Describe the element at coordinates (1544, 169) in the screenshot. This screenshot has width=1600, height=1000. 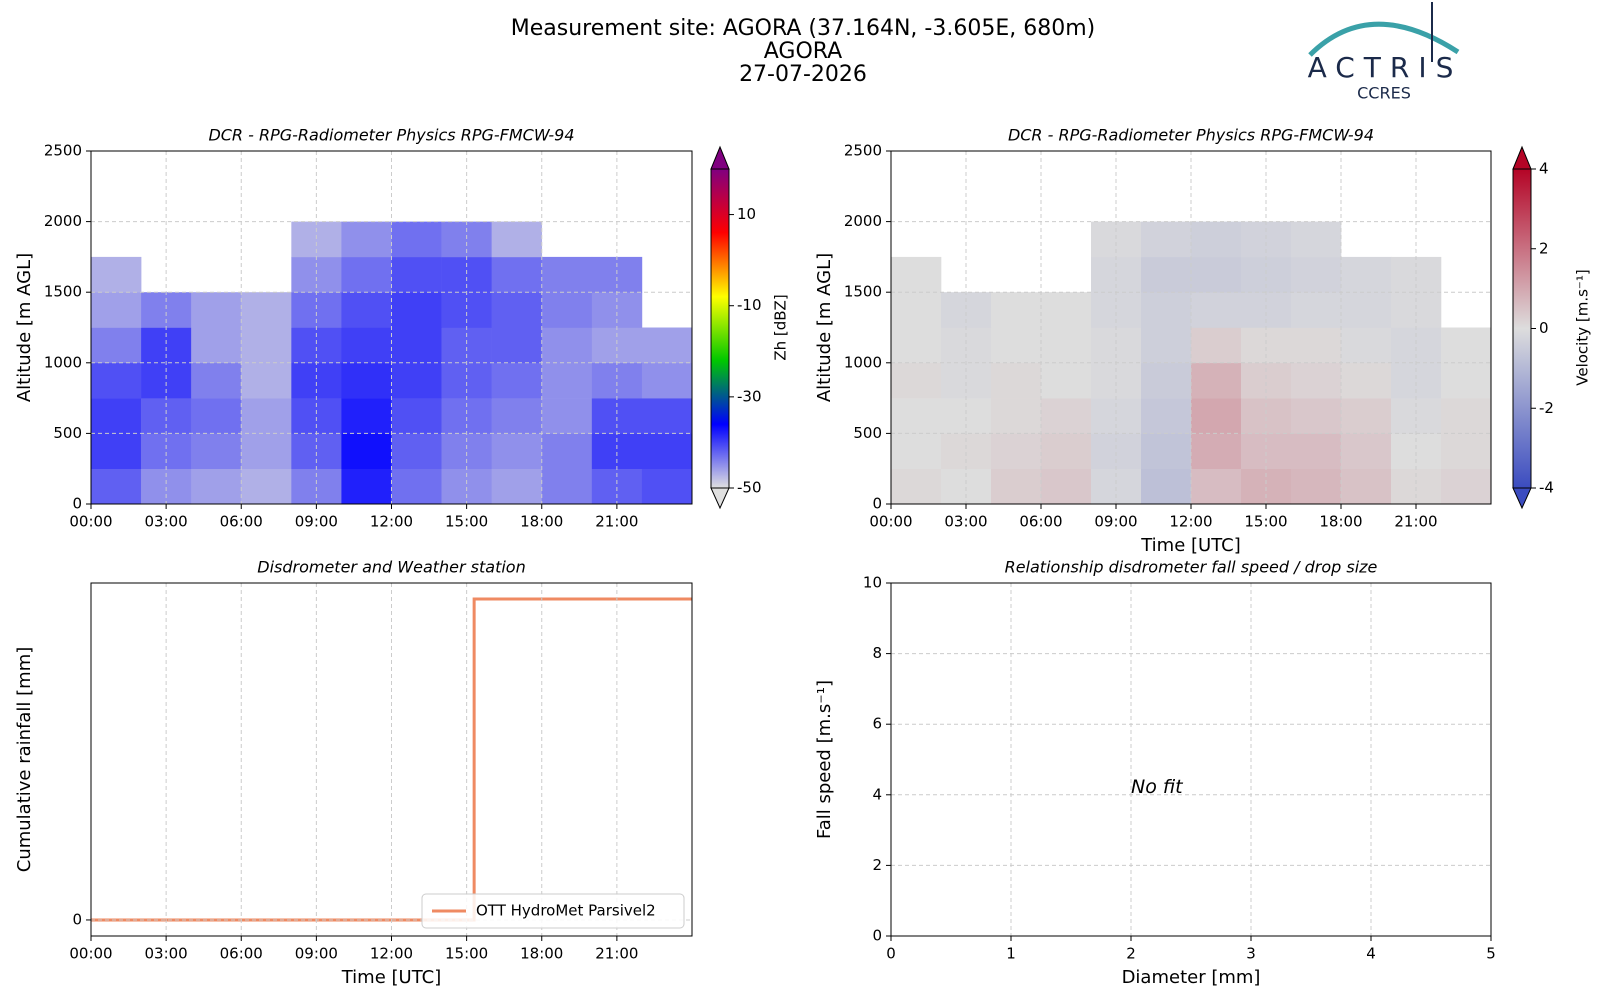
I see `colorbar-tick-label: 4` at that location.